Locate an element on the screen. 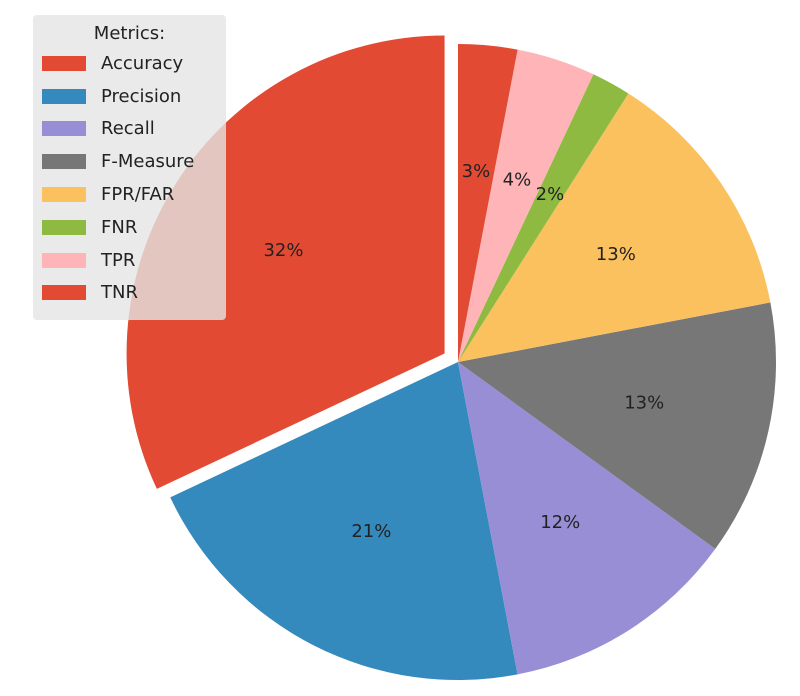  legend-item: Precision is located at coordinates (129, 96).